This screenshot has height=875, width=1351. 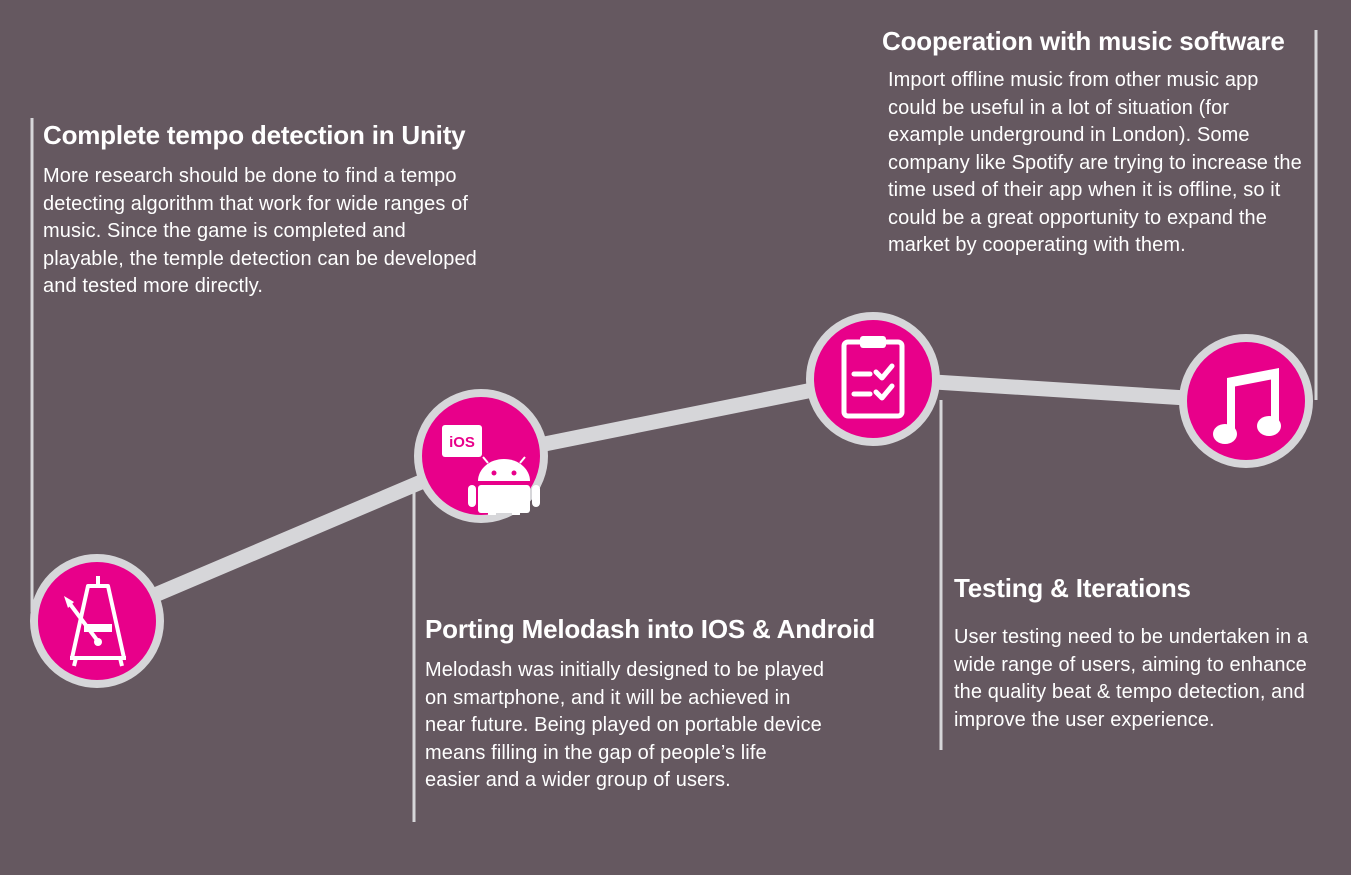 I want to click on metronome-icon, so click(x=95, y=621).